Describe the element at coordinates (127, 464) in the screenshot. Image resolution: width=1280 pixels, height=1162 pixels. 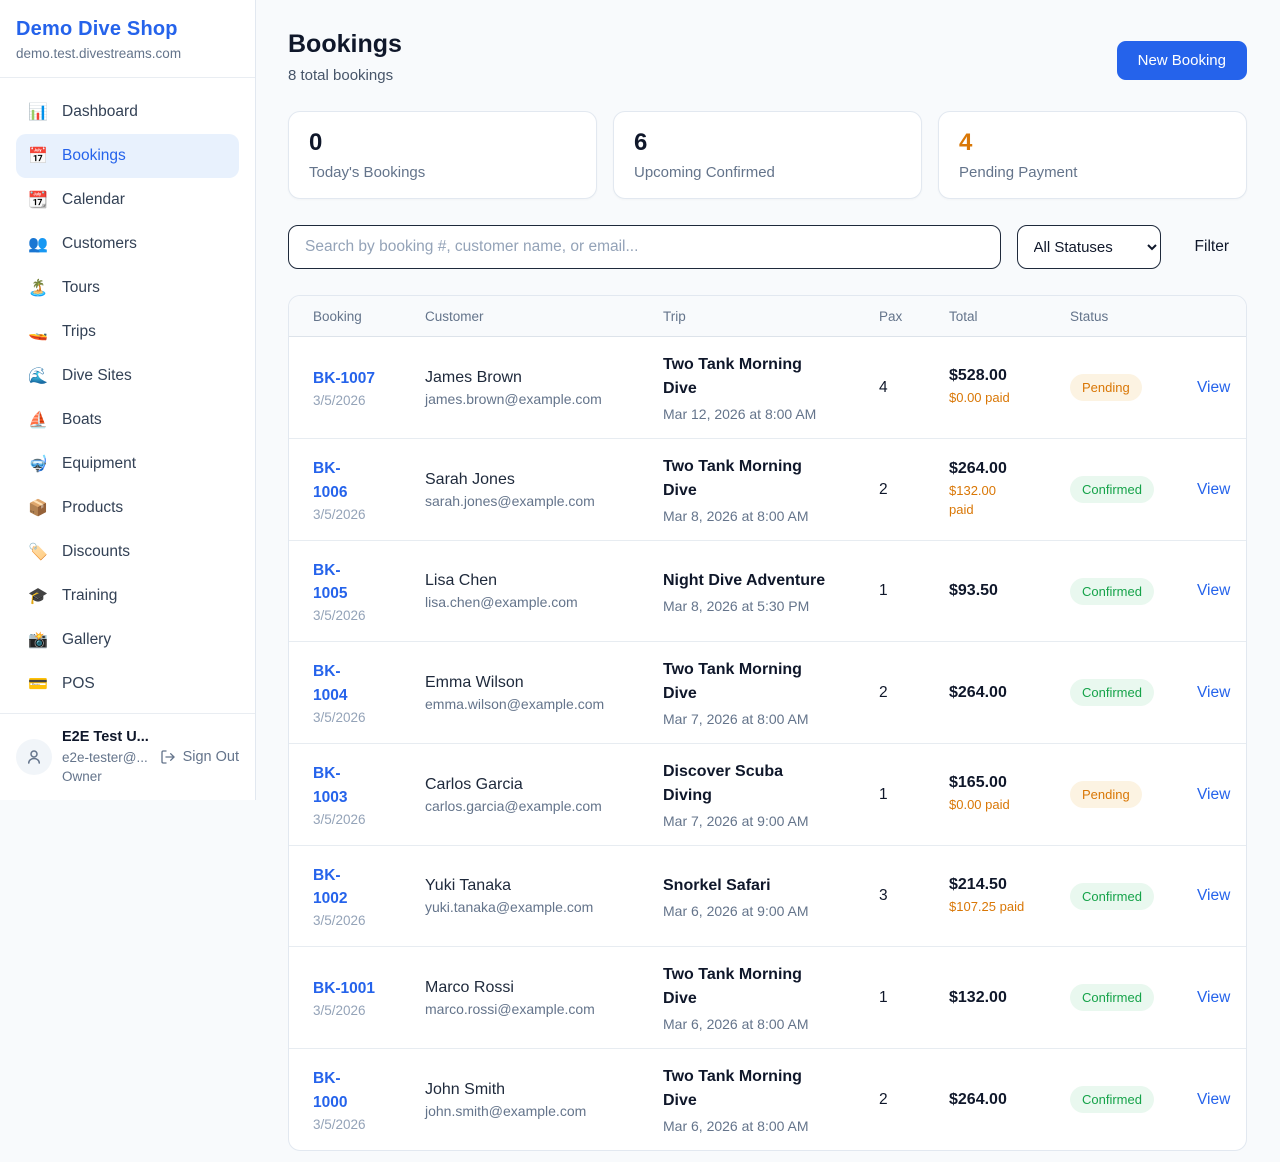
I see `sidebar-item-equipment: 🤿 Equipment` at that location.